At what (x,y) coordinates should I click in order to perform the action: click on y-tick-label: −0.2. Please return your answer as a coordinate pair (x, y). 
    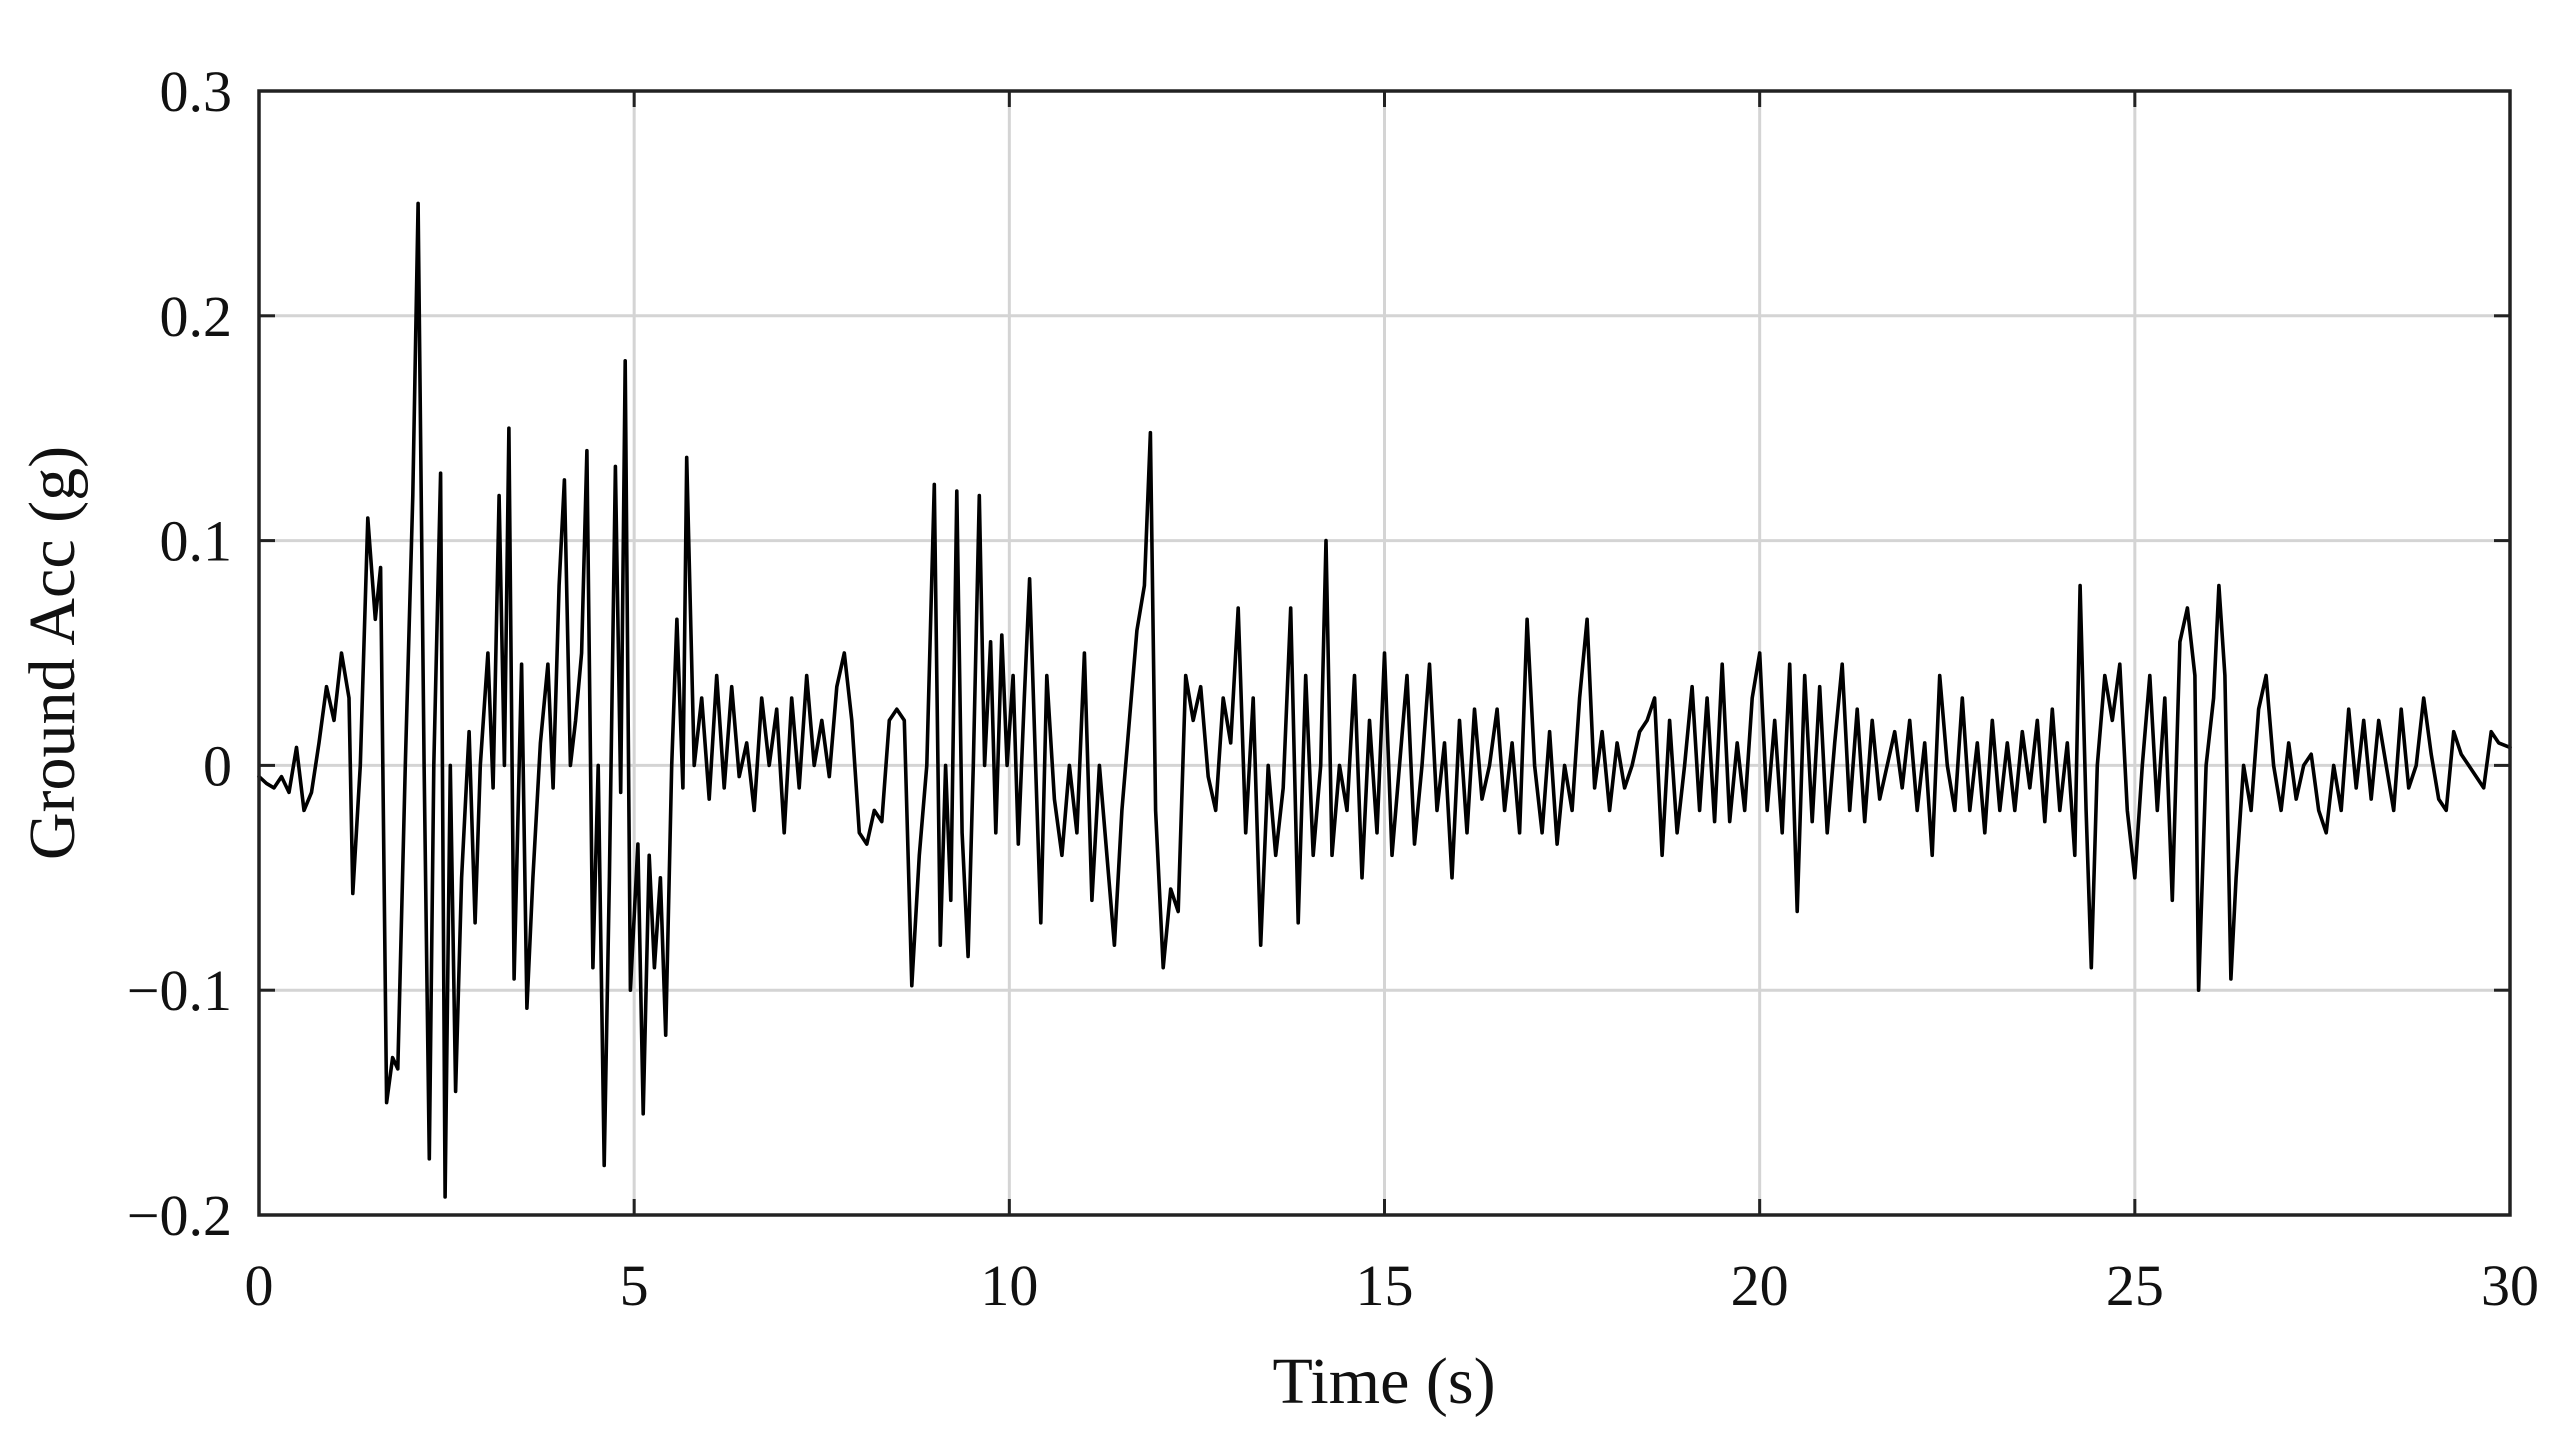
    Looking at the image, I should click on (179, 1215).